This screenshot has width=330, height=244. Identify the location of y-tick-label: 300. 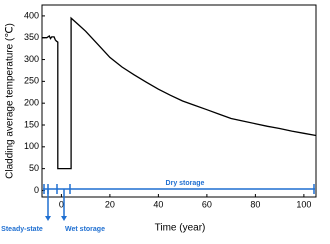
(31, 59).